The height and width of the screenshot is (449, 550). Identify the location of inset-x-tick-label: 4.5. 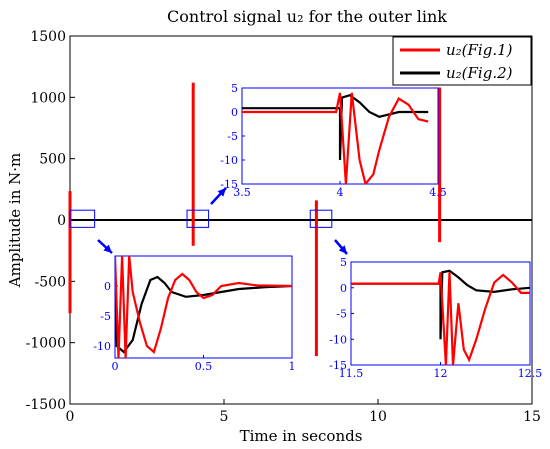
(438, 192).